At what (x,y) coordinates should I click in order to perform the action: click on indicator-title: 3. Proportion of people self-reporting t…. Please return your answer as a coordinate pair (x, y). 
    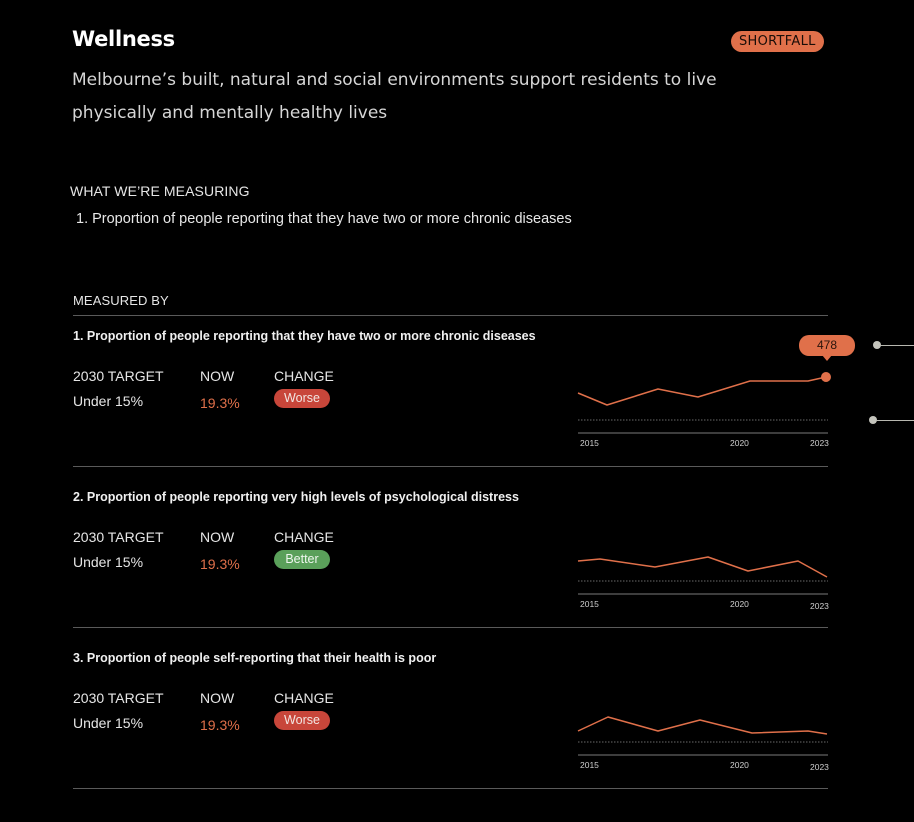
    Looking at the image, I should click on (255, 658).